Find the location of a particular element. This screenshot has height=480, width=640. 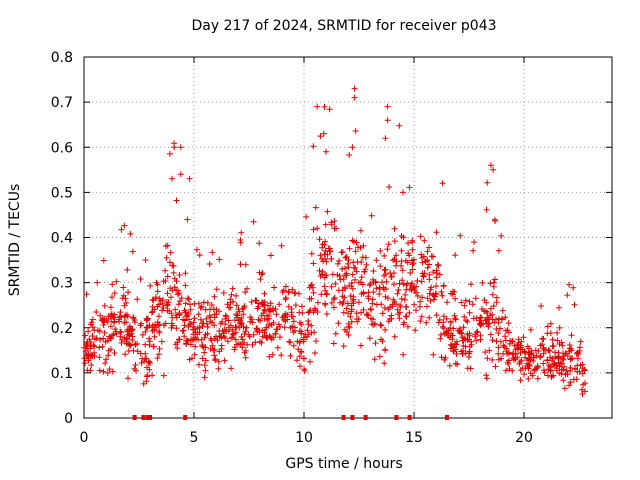

x-tick-label: 20 is located at coordinates (524, 438).